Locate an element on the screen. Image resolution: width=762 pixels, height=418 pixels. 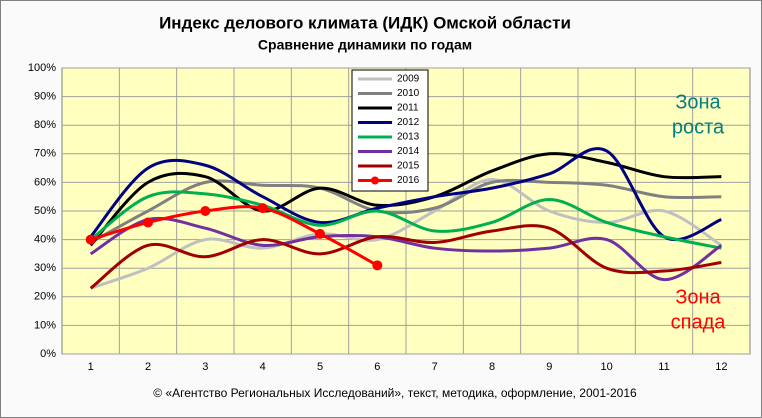
y-tick-label: 70% is located at coordinates (45, 154).